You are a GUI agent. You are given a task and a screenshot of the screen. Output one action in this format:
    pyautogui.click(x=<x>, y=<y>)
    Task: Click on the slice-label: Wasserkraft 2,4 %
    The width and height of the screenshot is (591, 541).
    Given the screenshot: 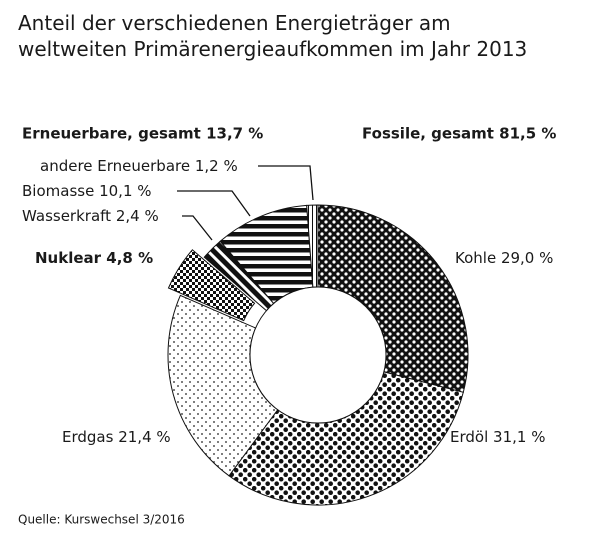 What is the action you would take?
    pyautogui.click(x=90, y=216)
    